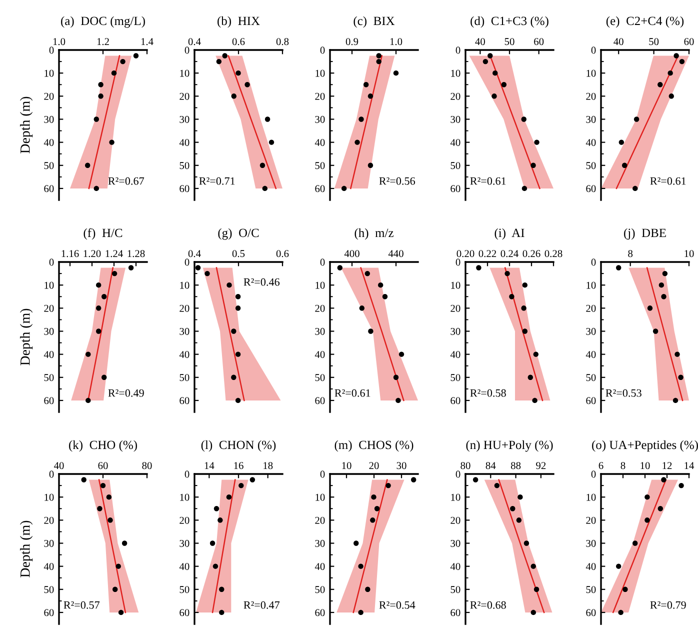 The width and height of the screenshot is (698, 630). What do you see at coordinates (645, 22) in the screenshot?
I see `chart-title: (e) C2+C4 (%)` at bounding box center [645, 22].